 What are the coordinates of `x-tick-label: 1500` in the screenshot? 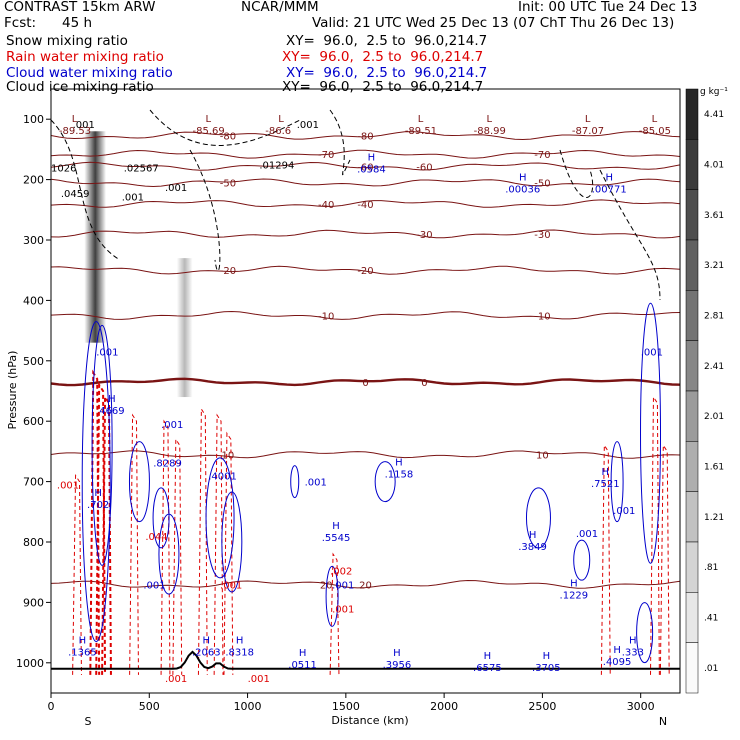 It's located at (346, 706).